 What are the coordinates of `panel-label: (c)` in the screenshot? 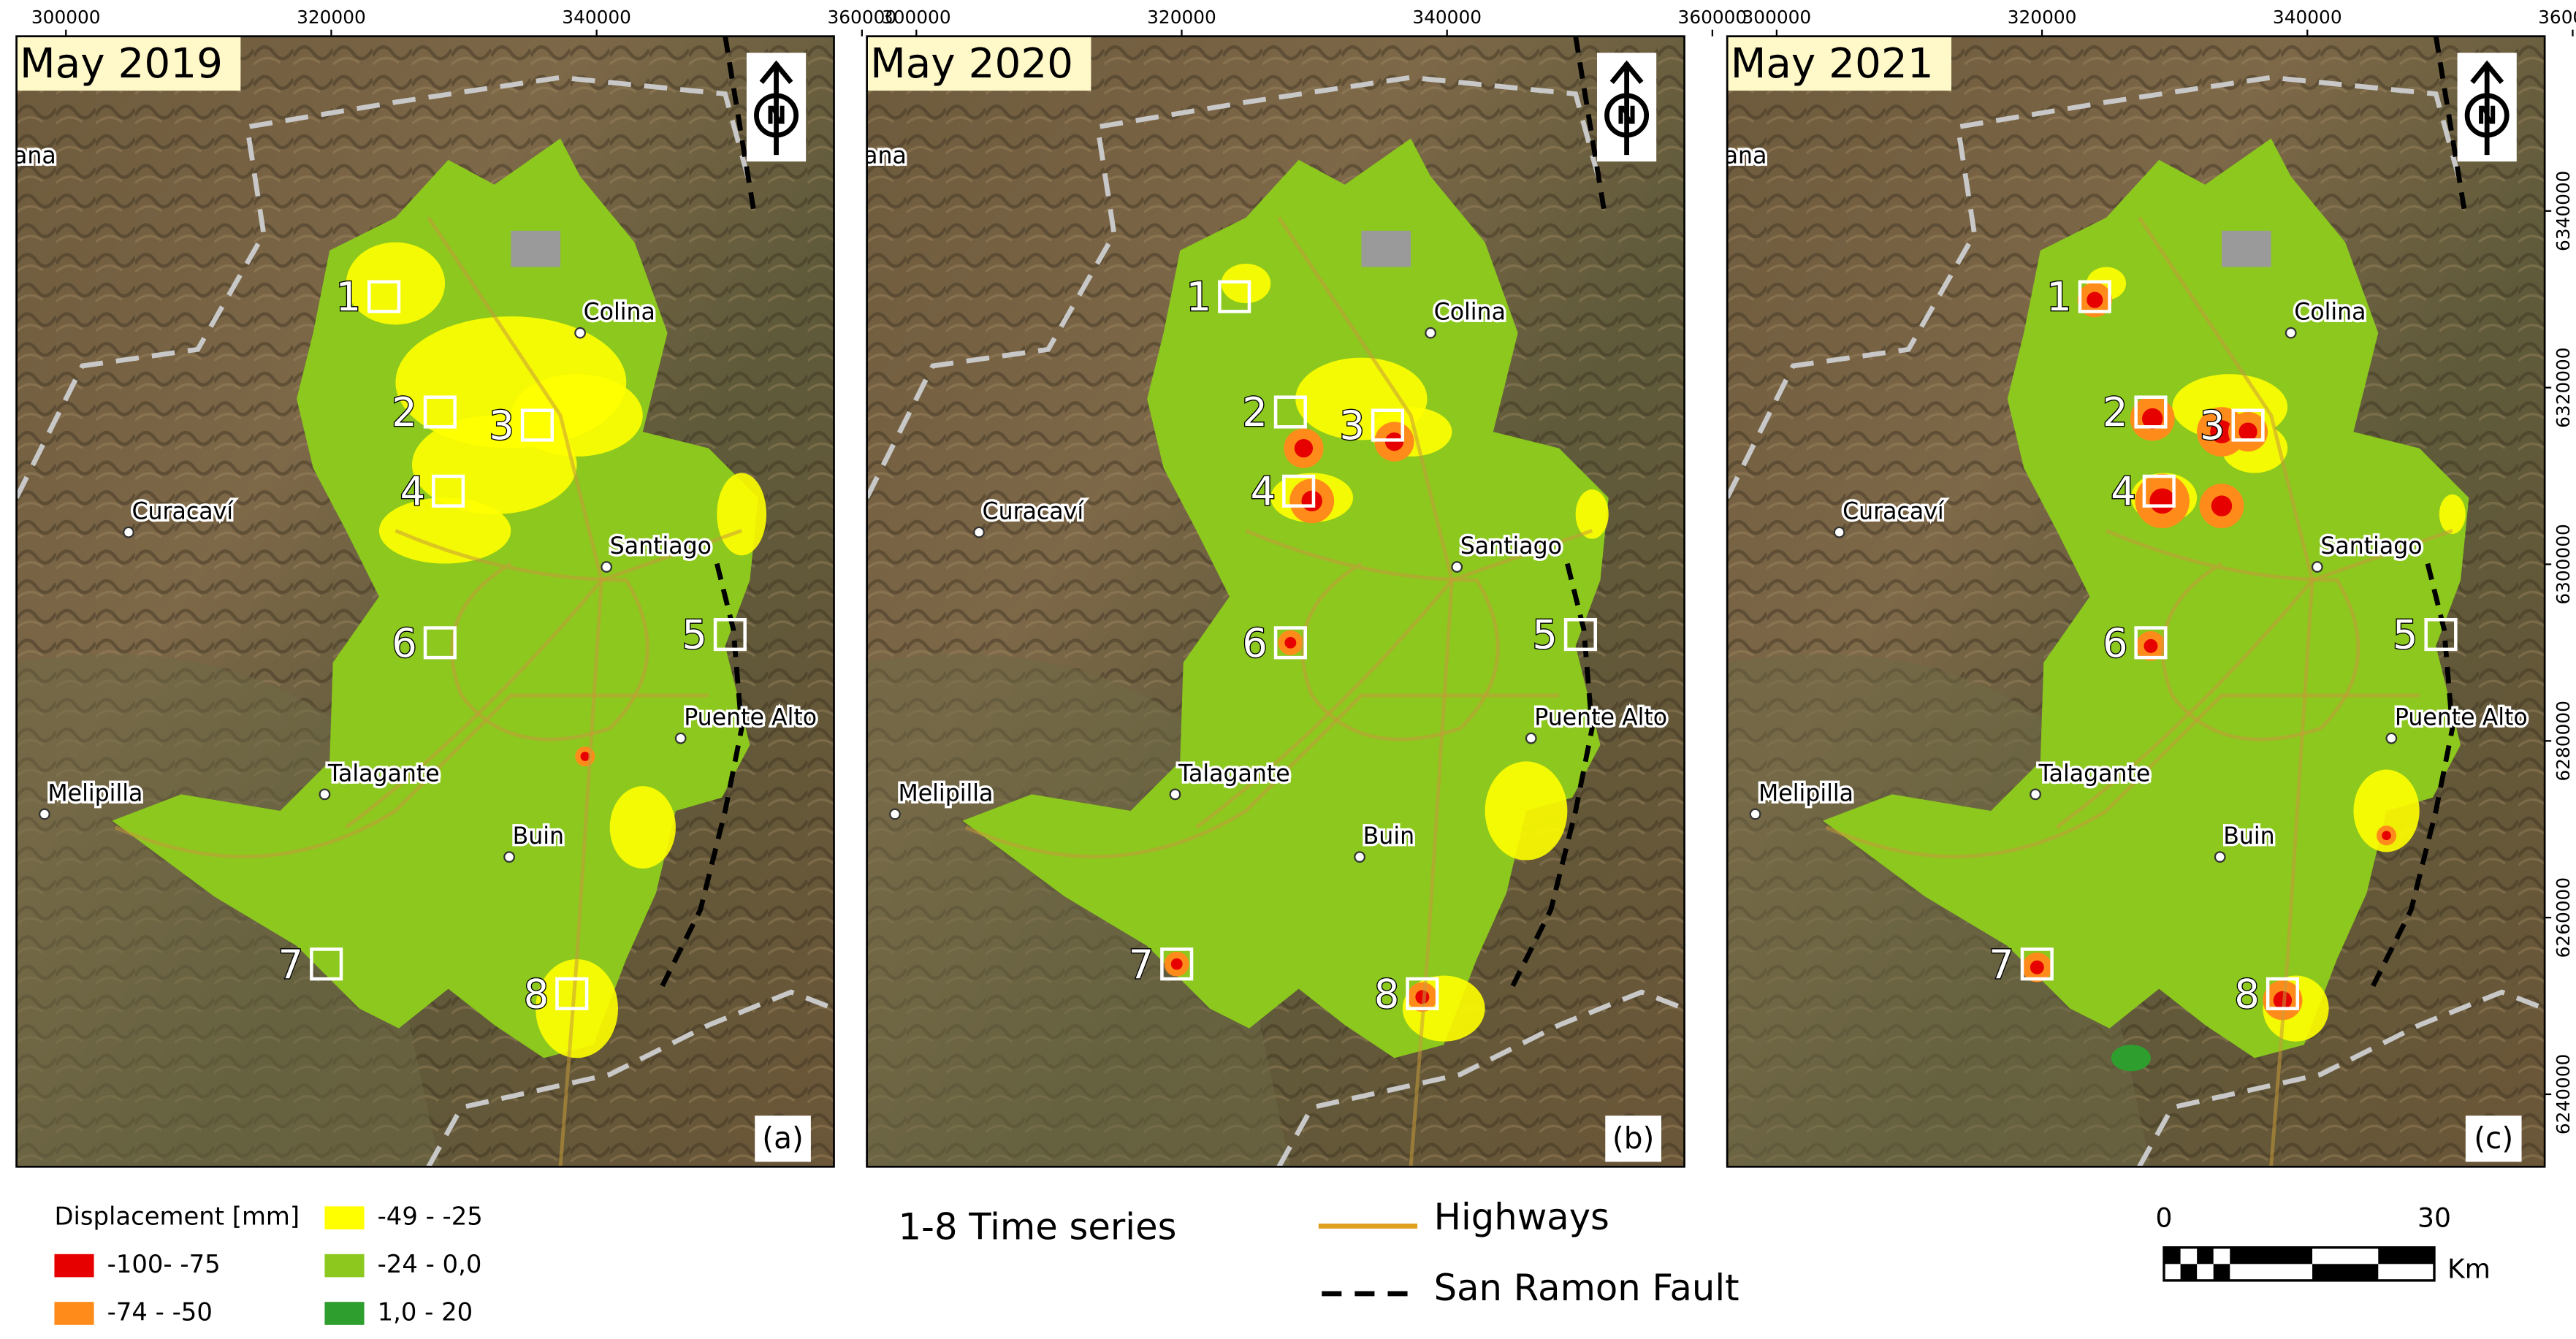 It's located at (2494, 1138).